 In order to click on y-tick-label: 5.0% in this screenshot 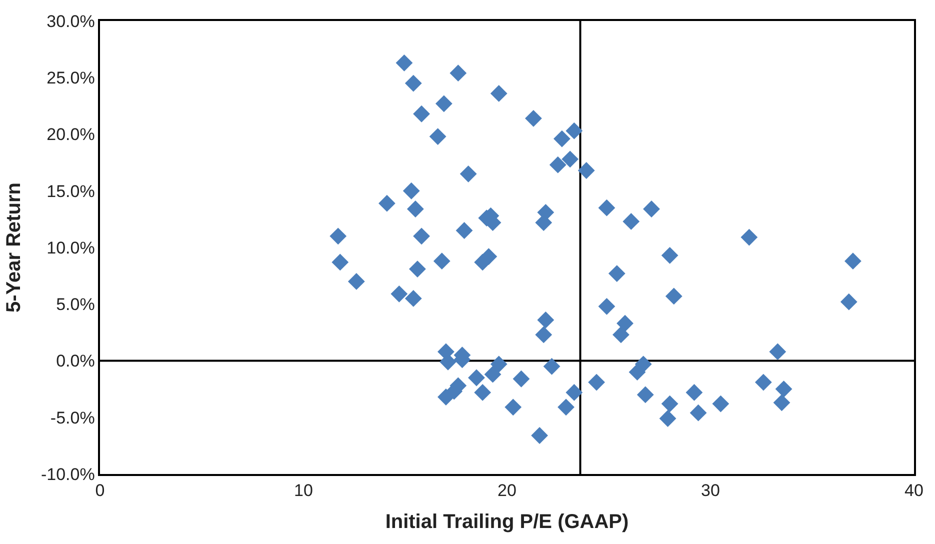, I will do `click(75, 304)`.